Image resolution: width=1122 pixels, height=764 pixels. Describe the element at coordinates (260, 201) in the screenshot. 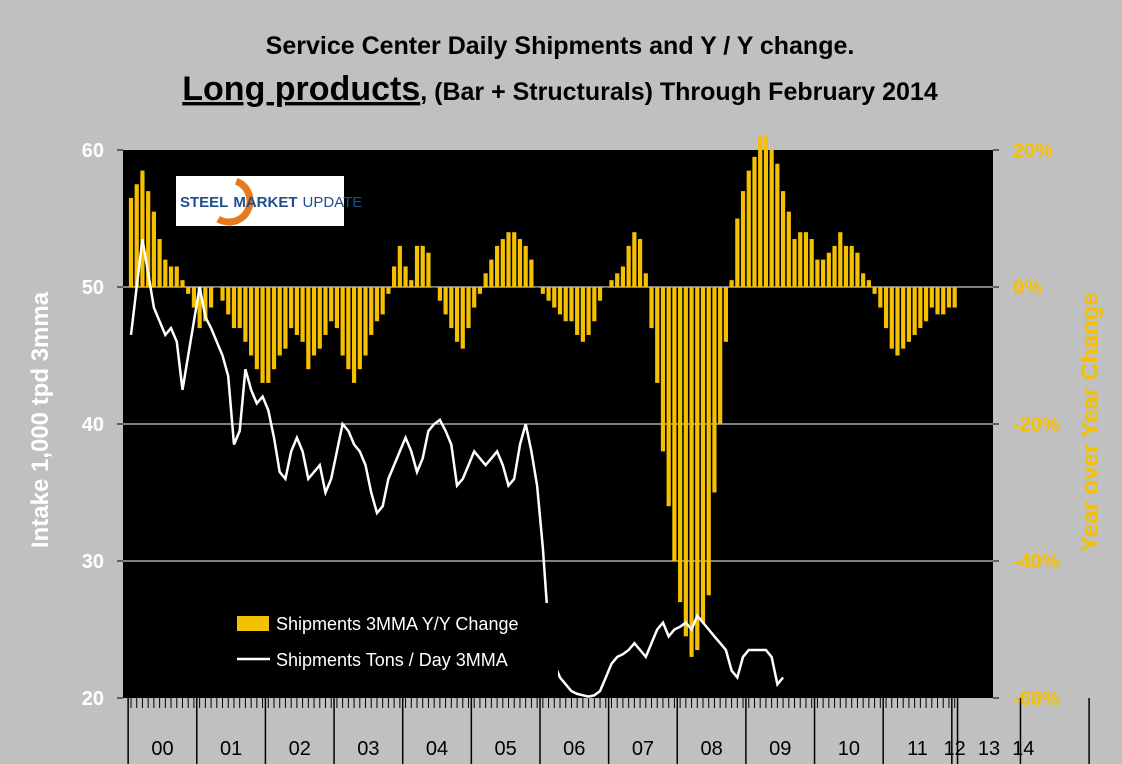

I see `logo-background` at that location.